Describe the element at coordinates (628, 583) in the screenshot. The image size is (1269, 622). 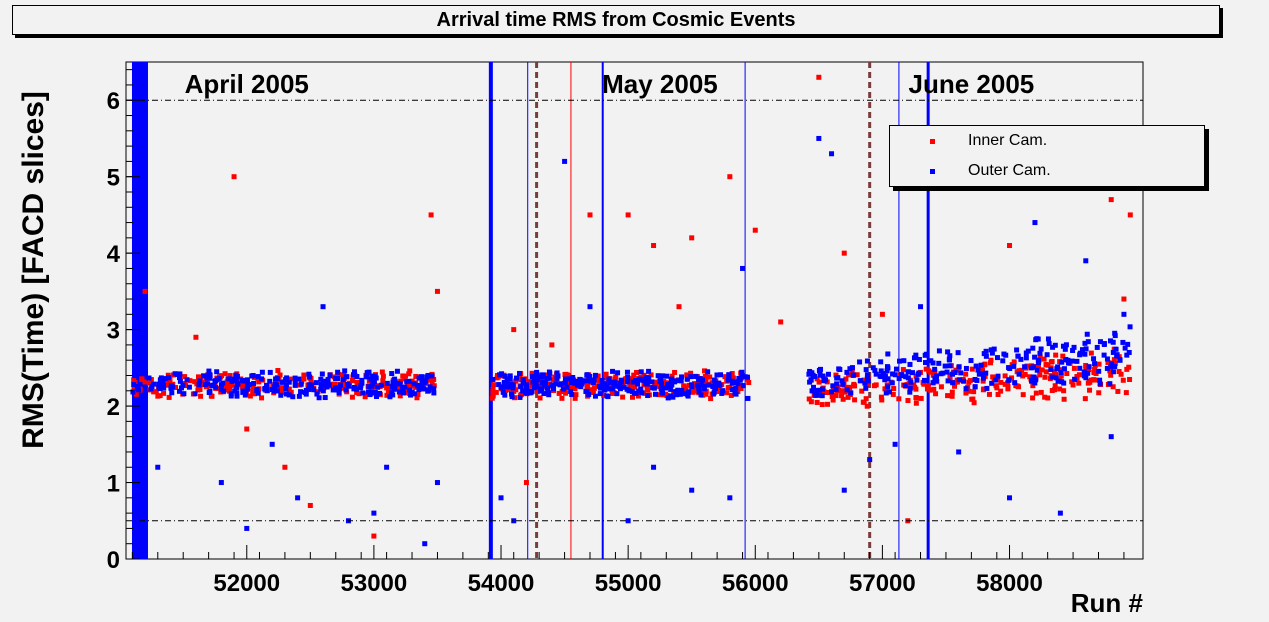
I see `x-tick-label-3: 55000` at that location.